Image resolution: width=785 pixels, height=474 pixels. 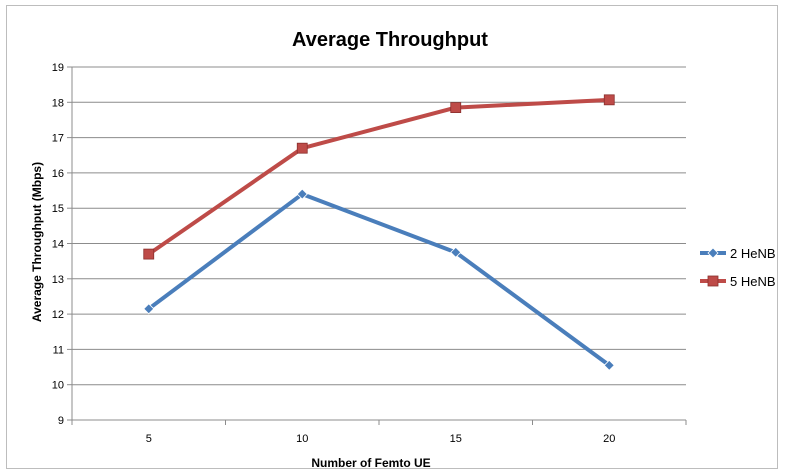 What do you see at coordinates (58, 139) in the screenshot?
I see `y-tick-label: 17` at bounding box center [58, 139].